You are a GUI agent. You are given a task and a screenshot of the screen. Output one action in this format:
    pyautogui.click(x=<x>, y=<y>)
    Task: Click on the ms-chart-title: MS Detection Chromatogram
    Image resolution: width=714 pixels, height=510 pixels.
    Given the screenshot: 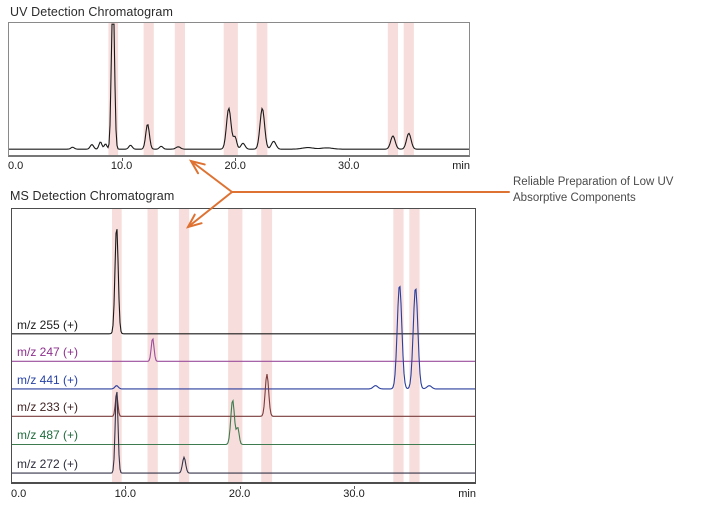 What is the action you would take?
    pyautogui.click(x=92, y=196)
    